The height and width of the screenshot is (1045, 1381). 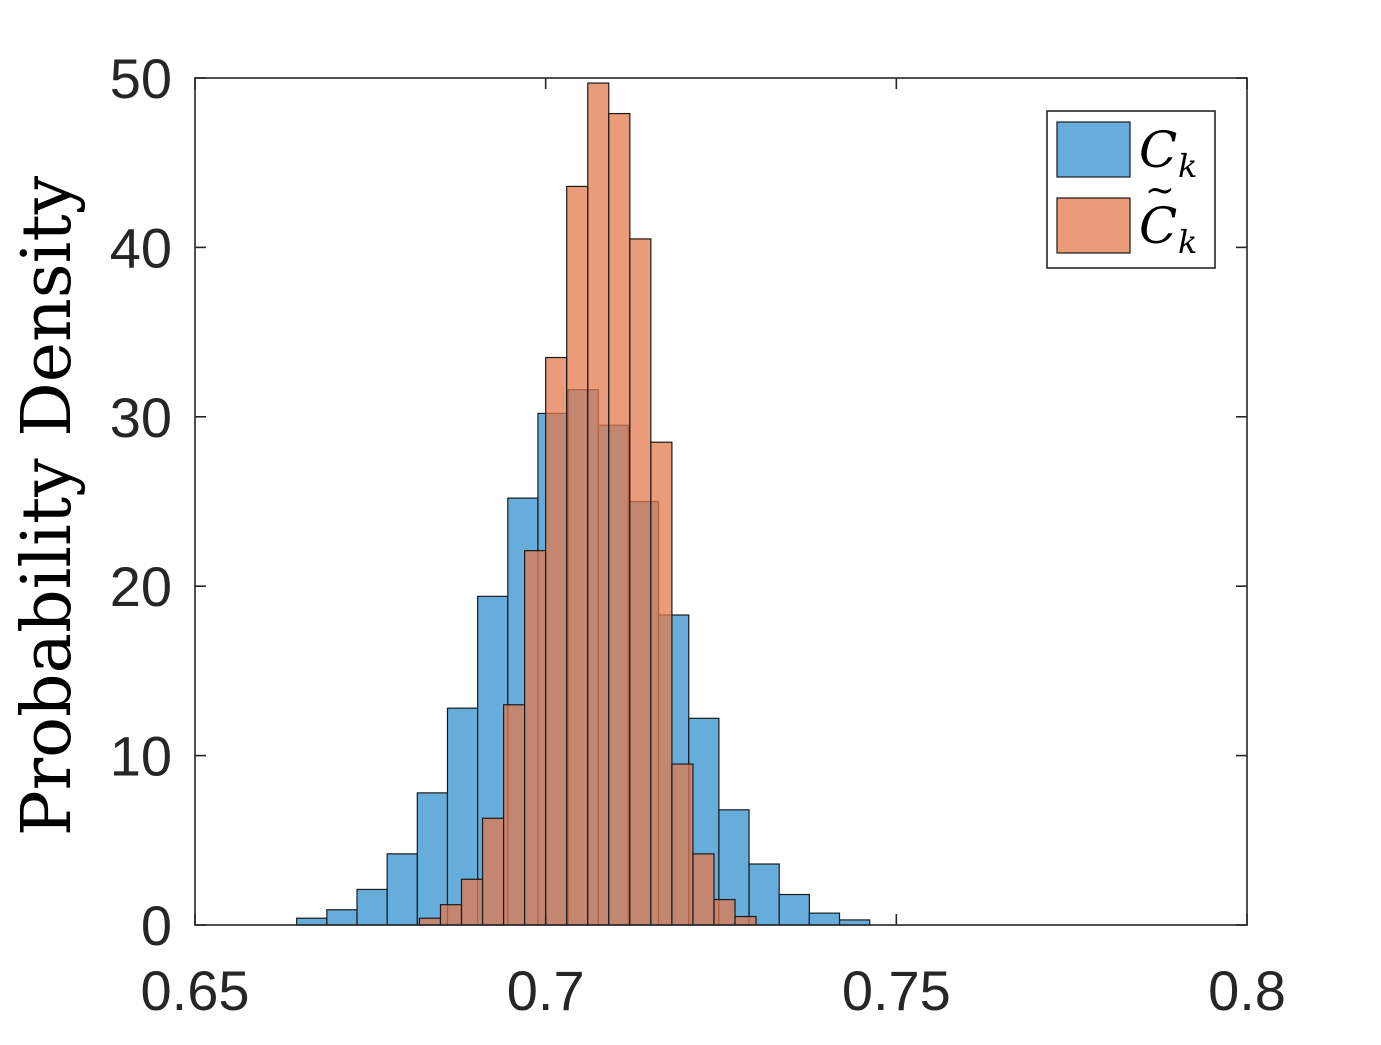 I want to click on y-tick-label: 40, so click(x=141, y=247).